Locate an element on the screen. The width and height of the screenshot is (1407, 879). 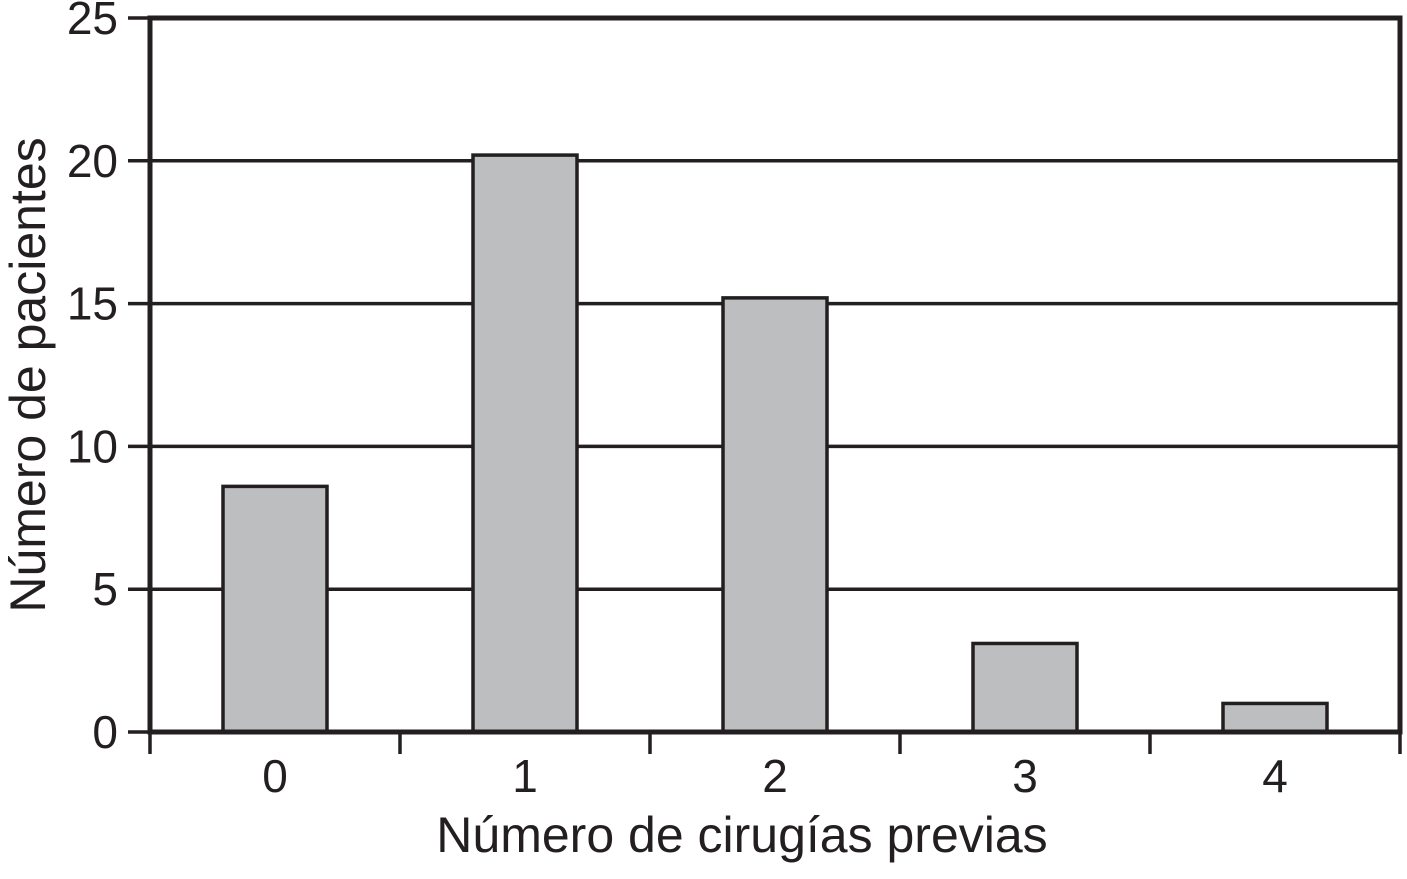
x-axis-title: Número de cirugías previas is located at coordinates (741, 835).